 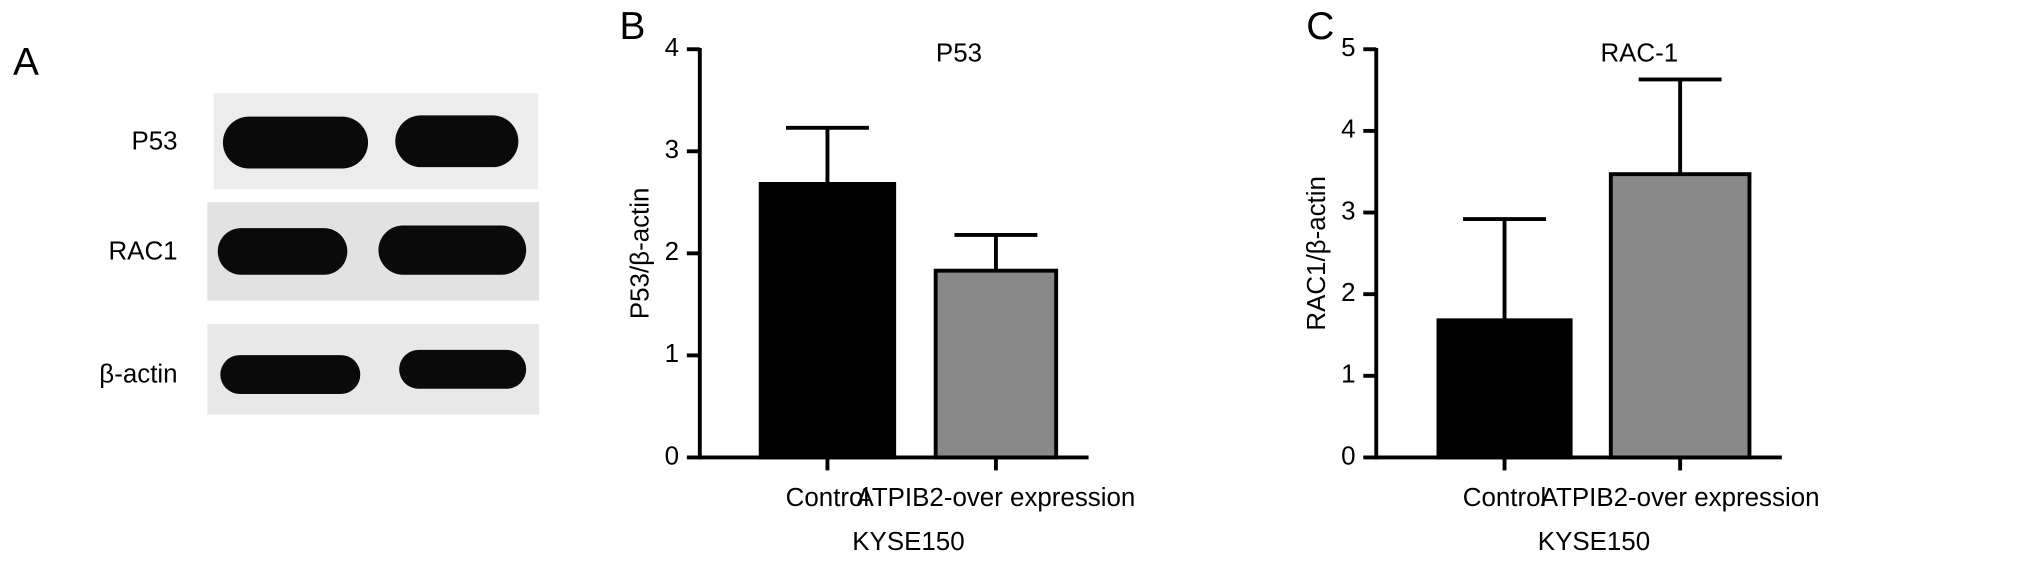 I want to click on blot-image, so click(x=373, y=254).